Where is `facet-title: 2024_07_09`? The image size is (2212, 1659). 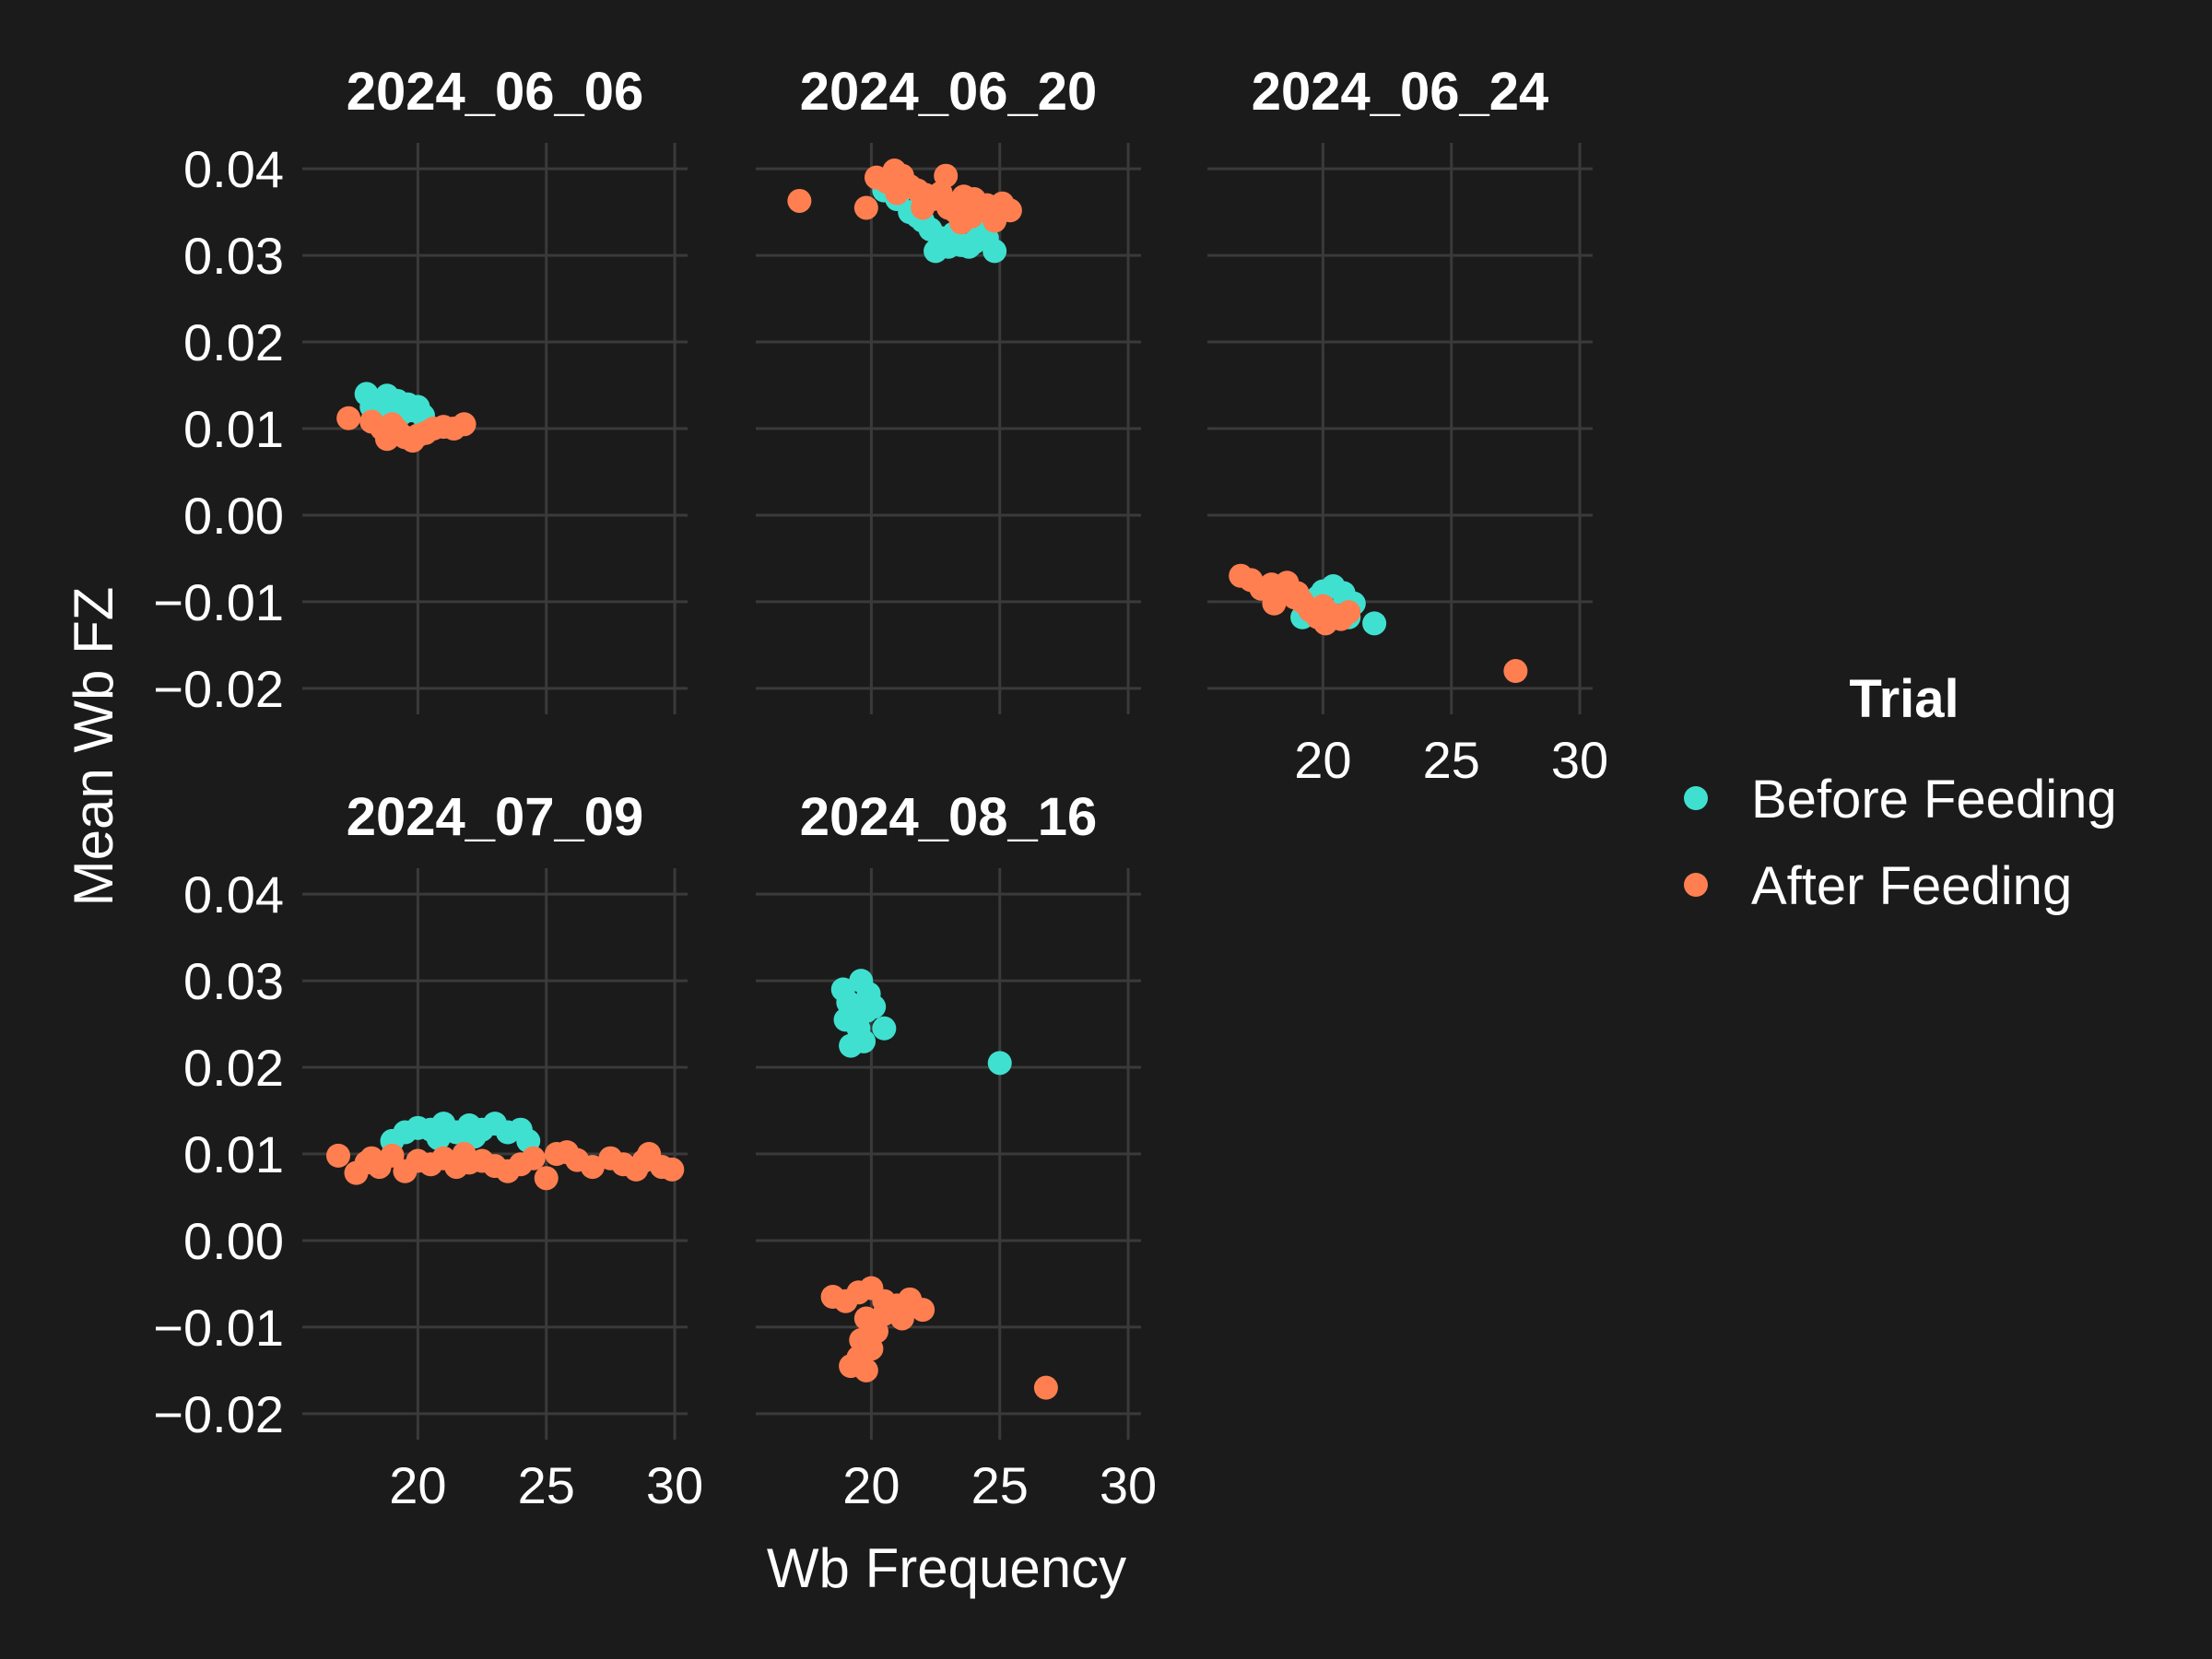 facet-title: 2024_07_09 is located at coordinates (495, 817).